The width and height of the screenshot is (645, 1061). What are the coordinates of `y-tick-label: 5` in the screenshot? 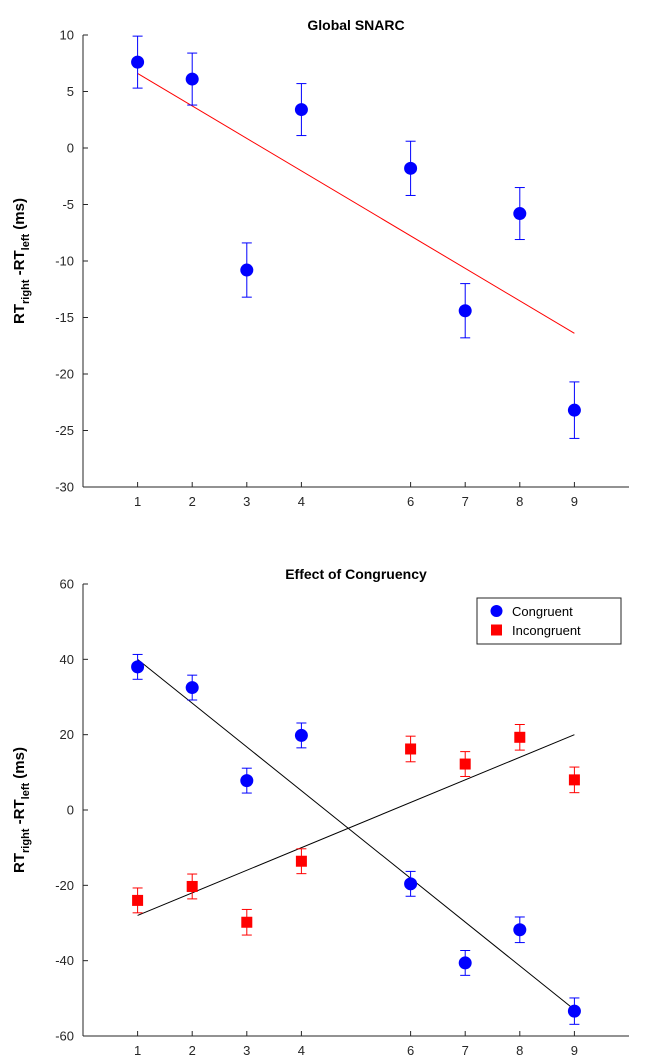 It's located at (70, 91).